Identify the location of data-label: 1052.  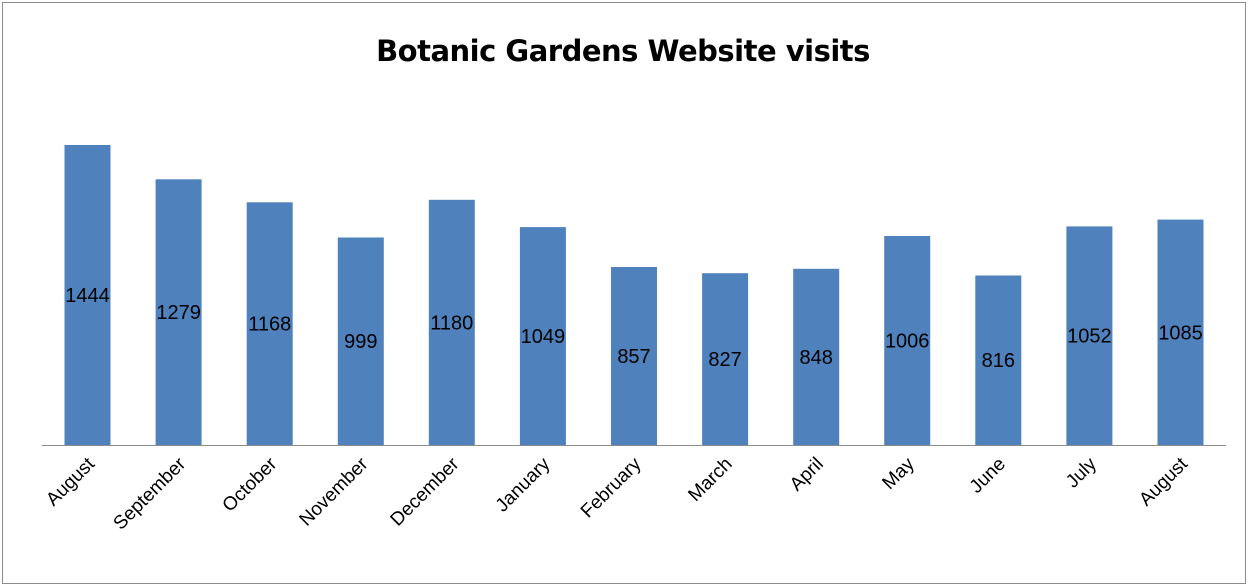
(1089, 337).